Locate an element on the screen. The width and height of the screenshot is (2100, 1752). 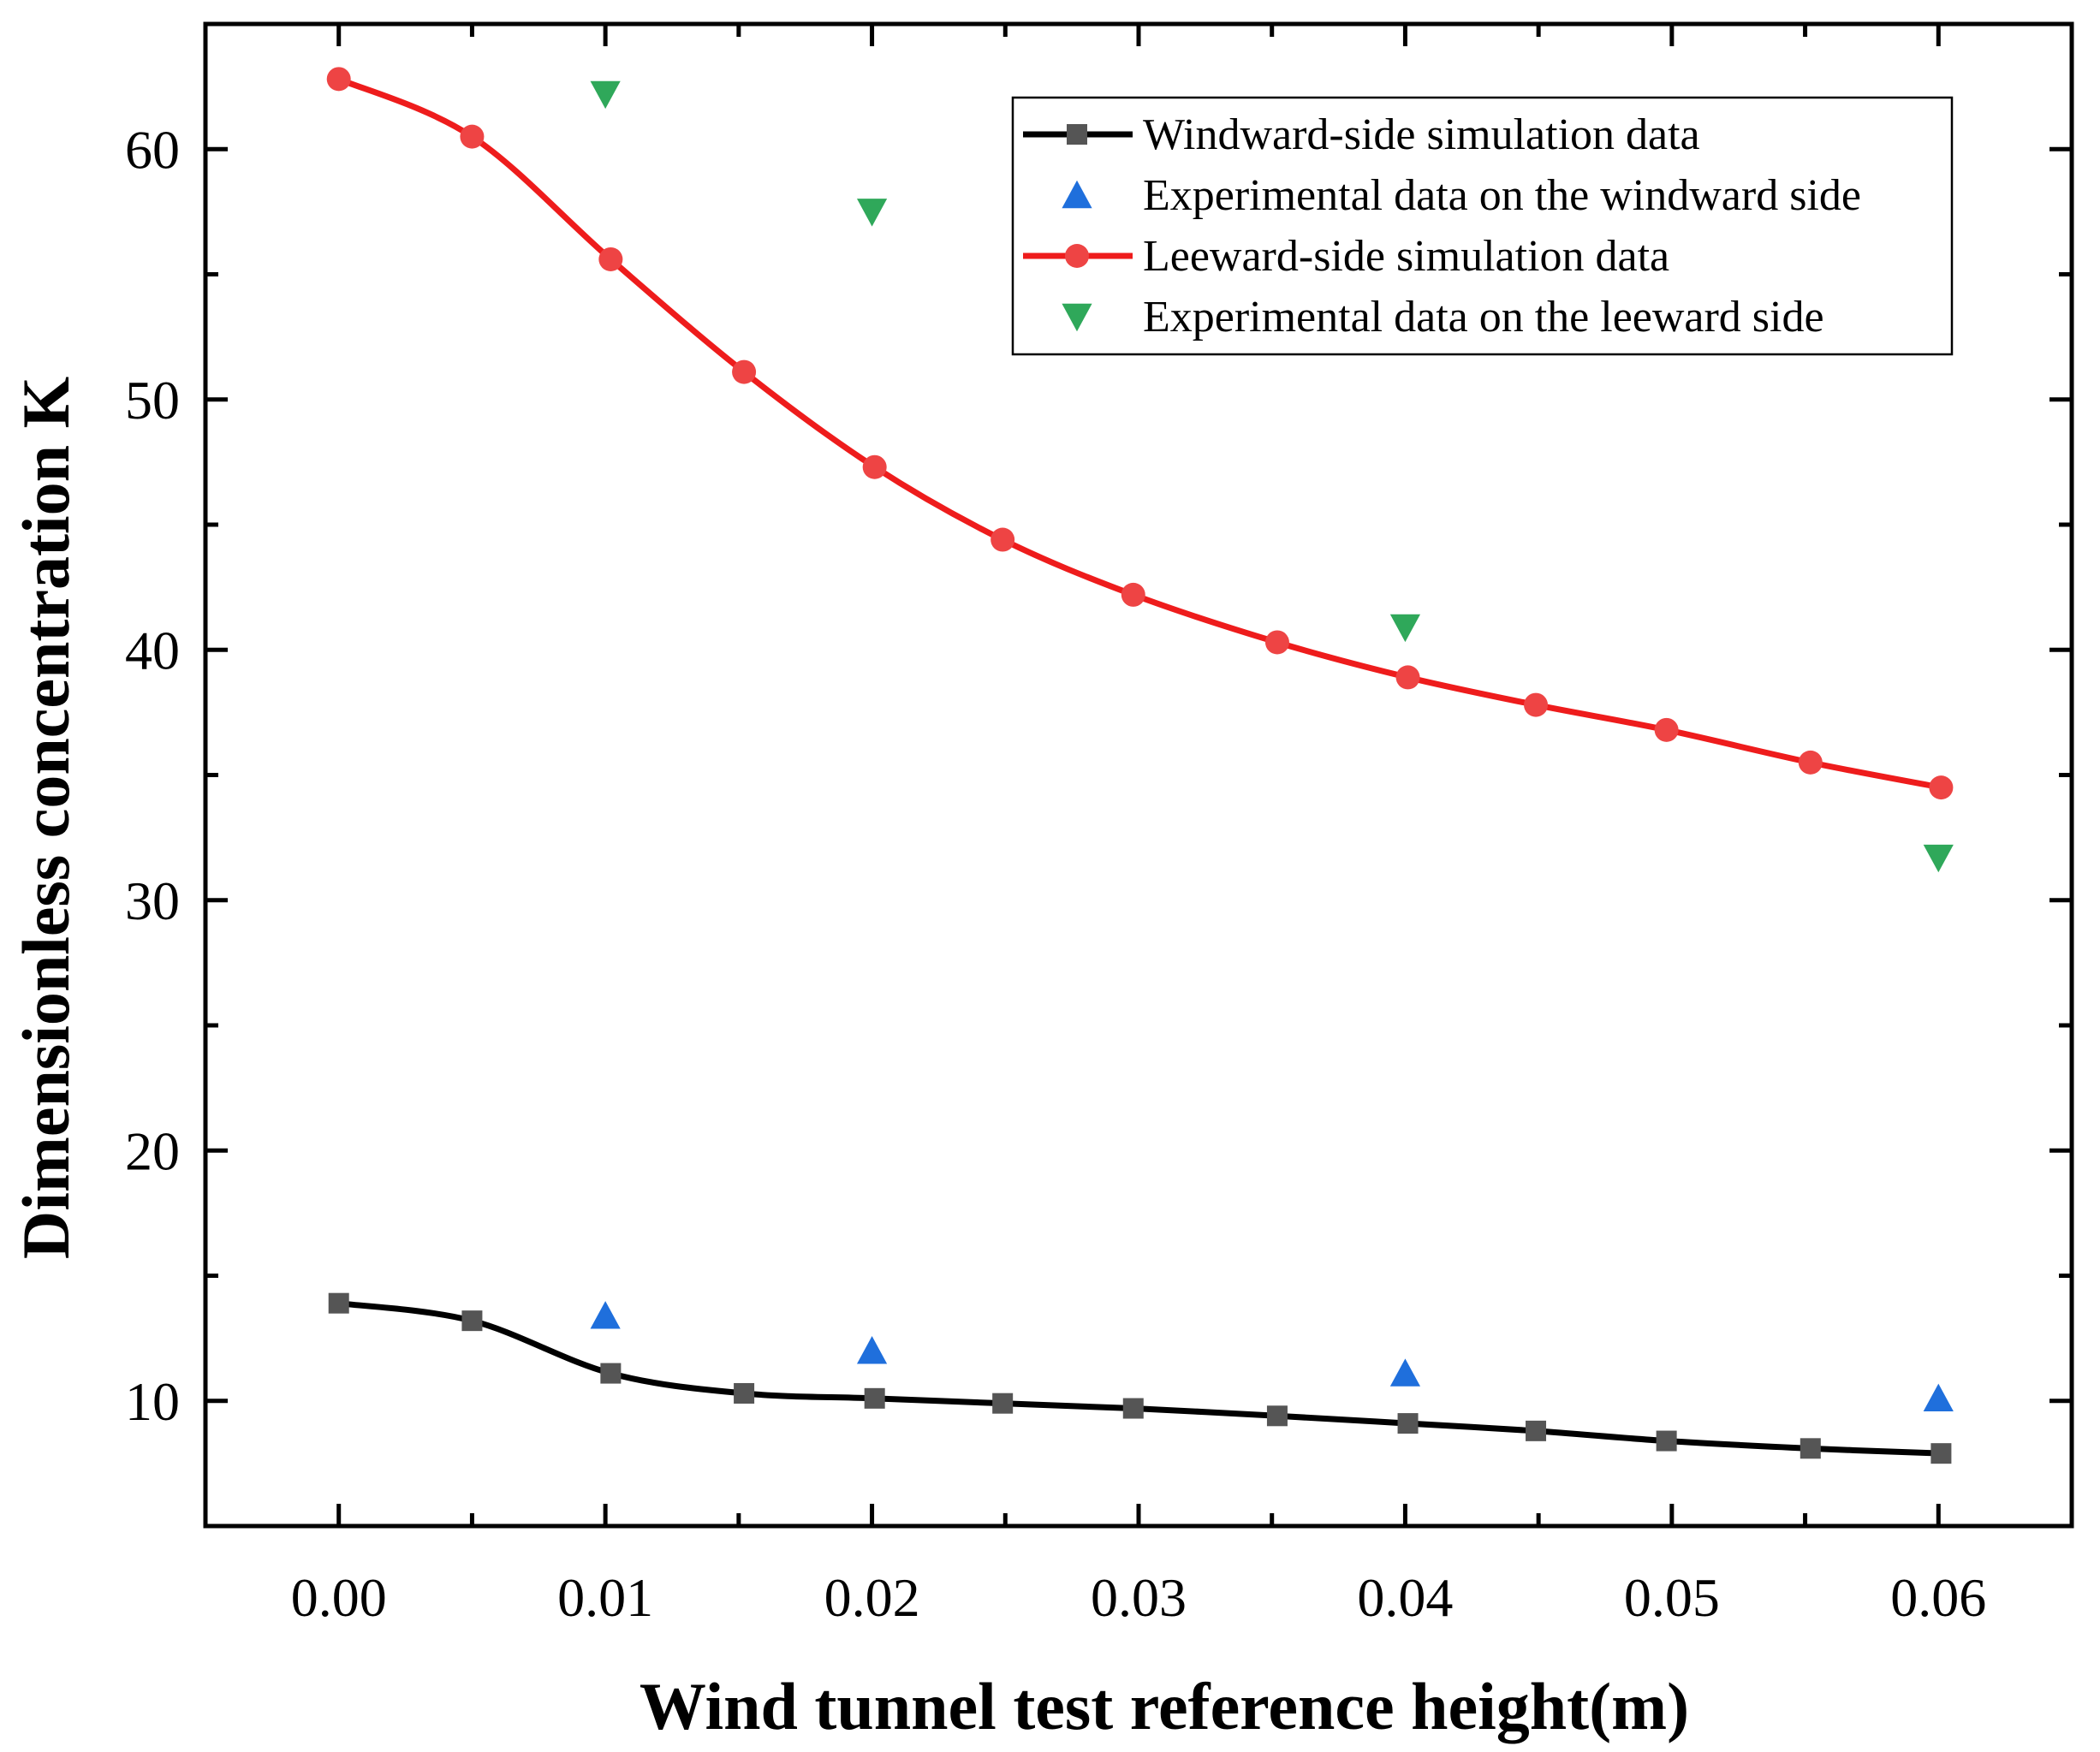
x-tick-label: 0.01 is located at coordinates (605, 1597).